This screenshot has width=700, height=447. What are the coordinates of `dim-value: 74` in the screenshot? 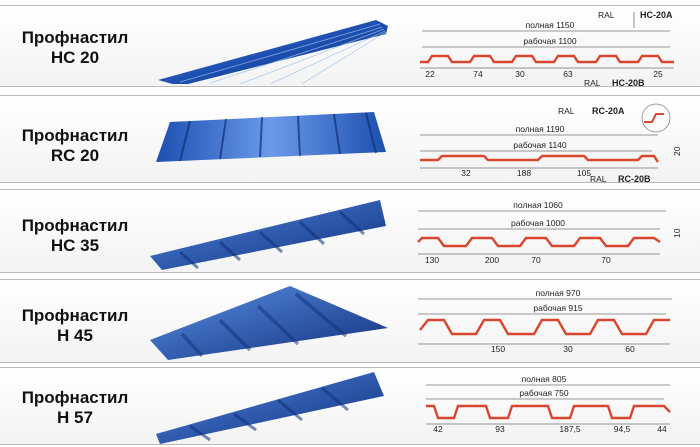 It's located at (478, 74).